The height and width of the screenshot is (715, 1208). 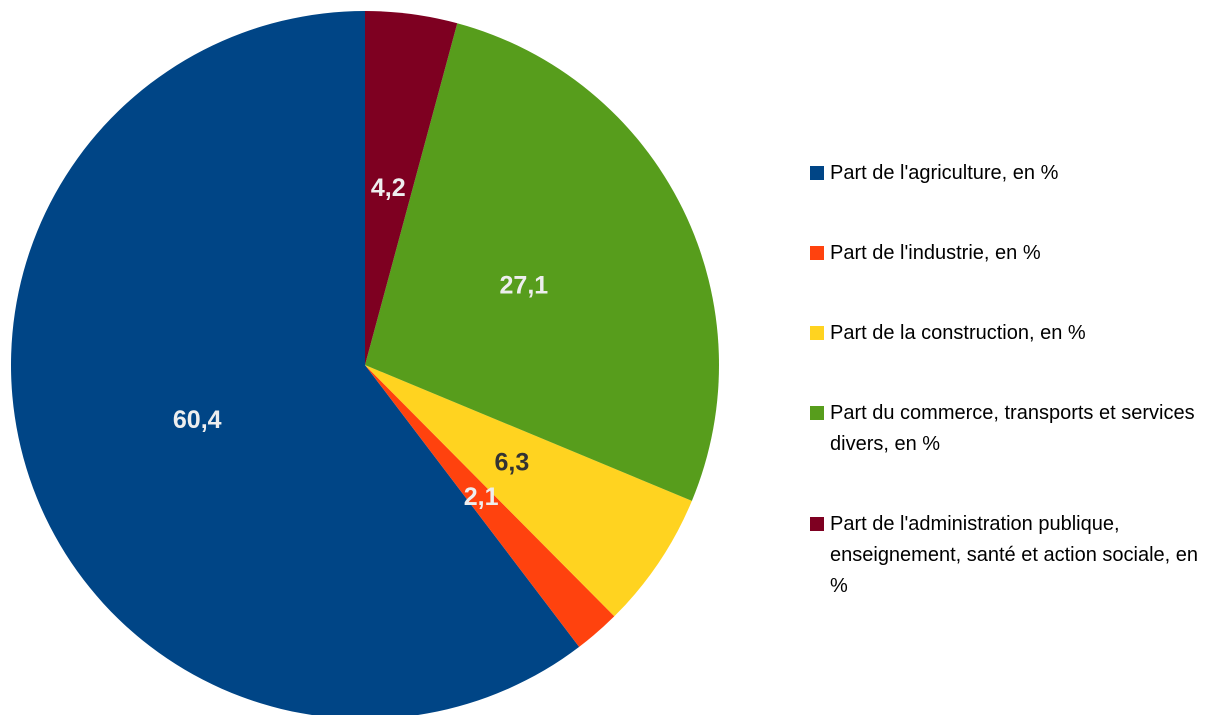 What do you see at coordinates (958, 333) in the screenshot?
I see `legend-label: Part de la construction, en %` at bounding box center [958, 333].